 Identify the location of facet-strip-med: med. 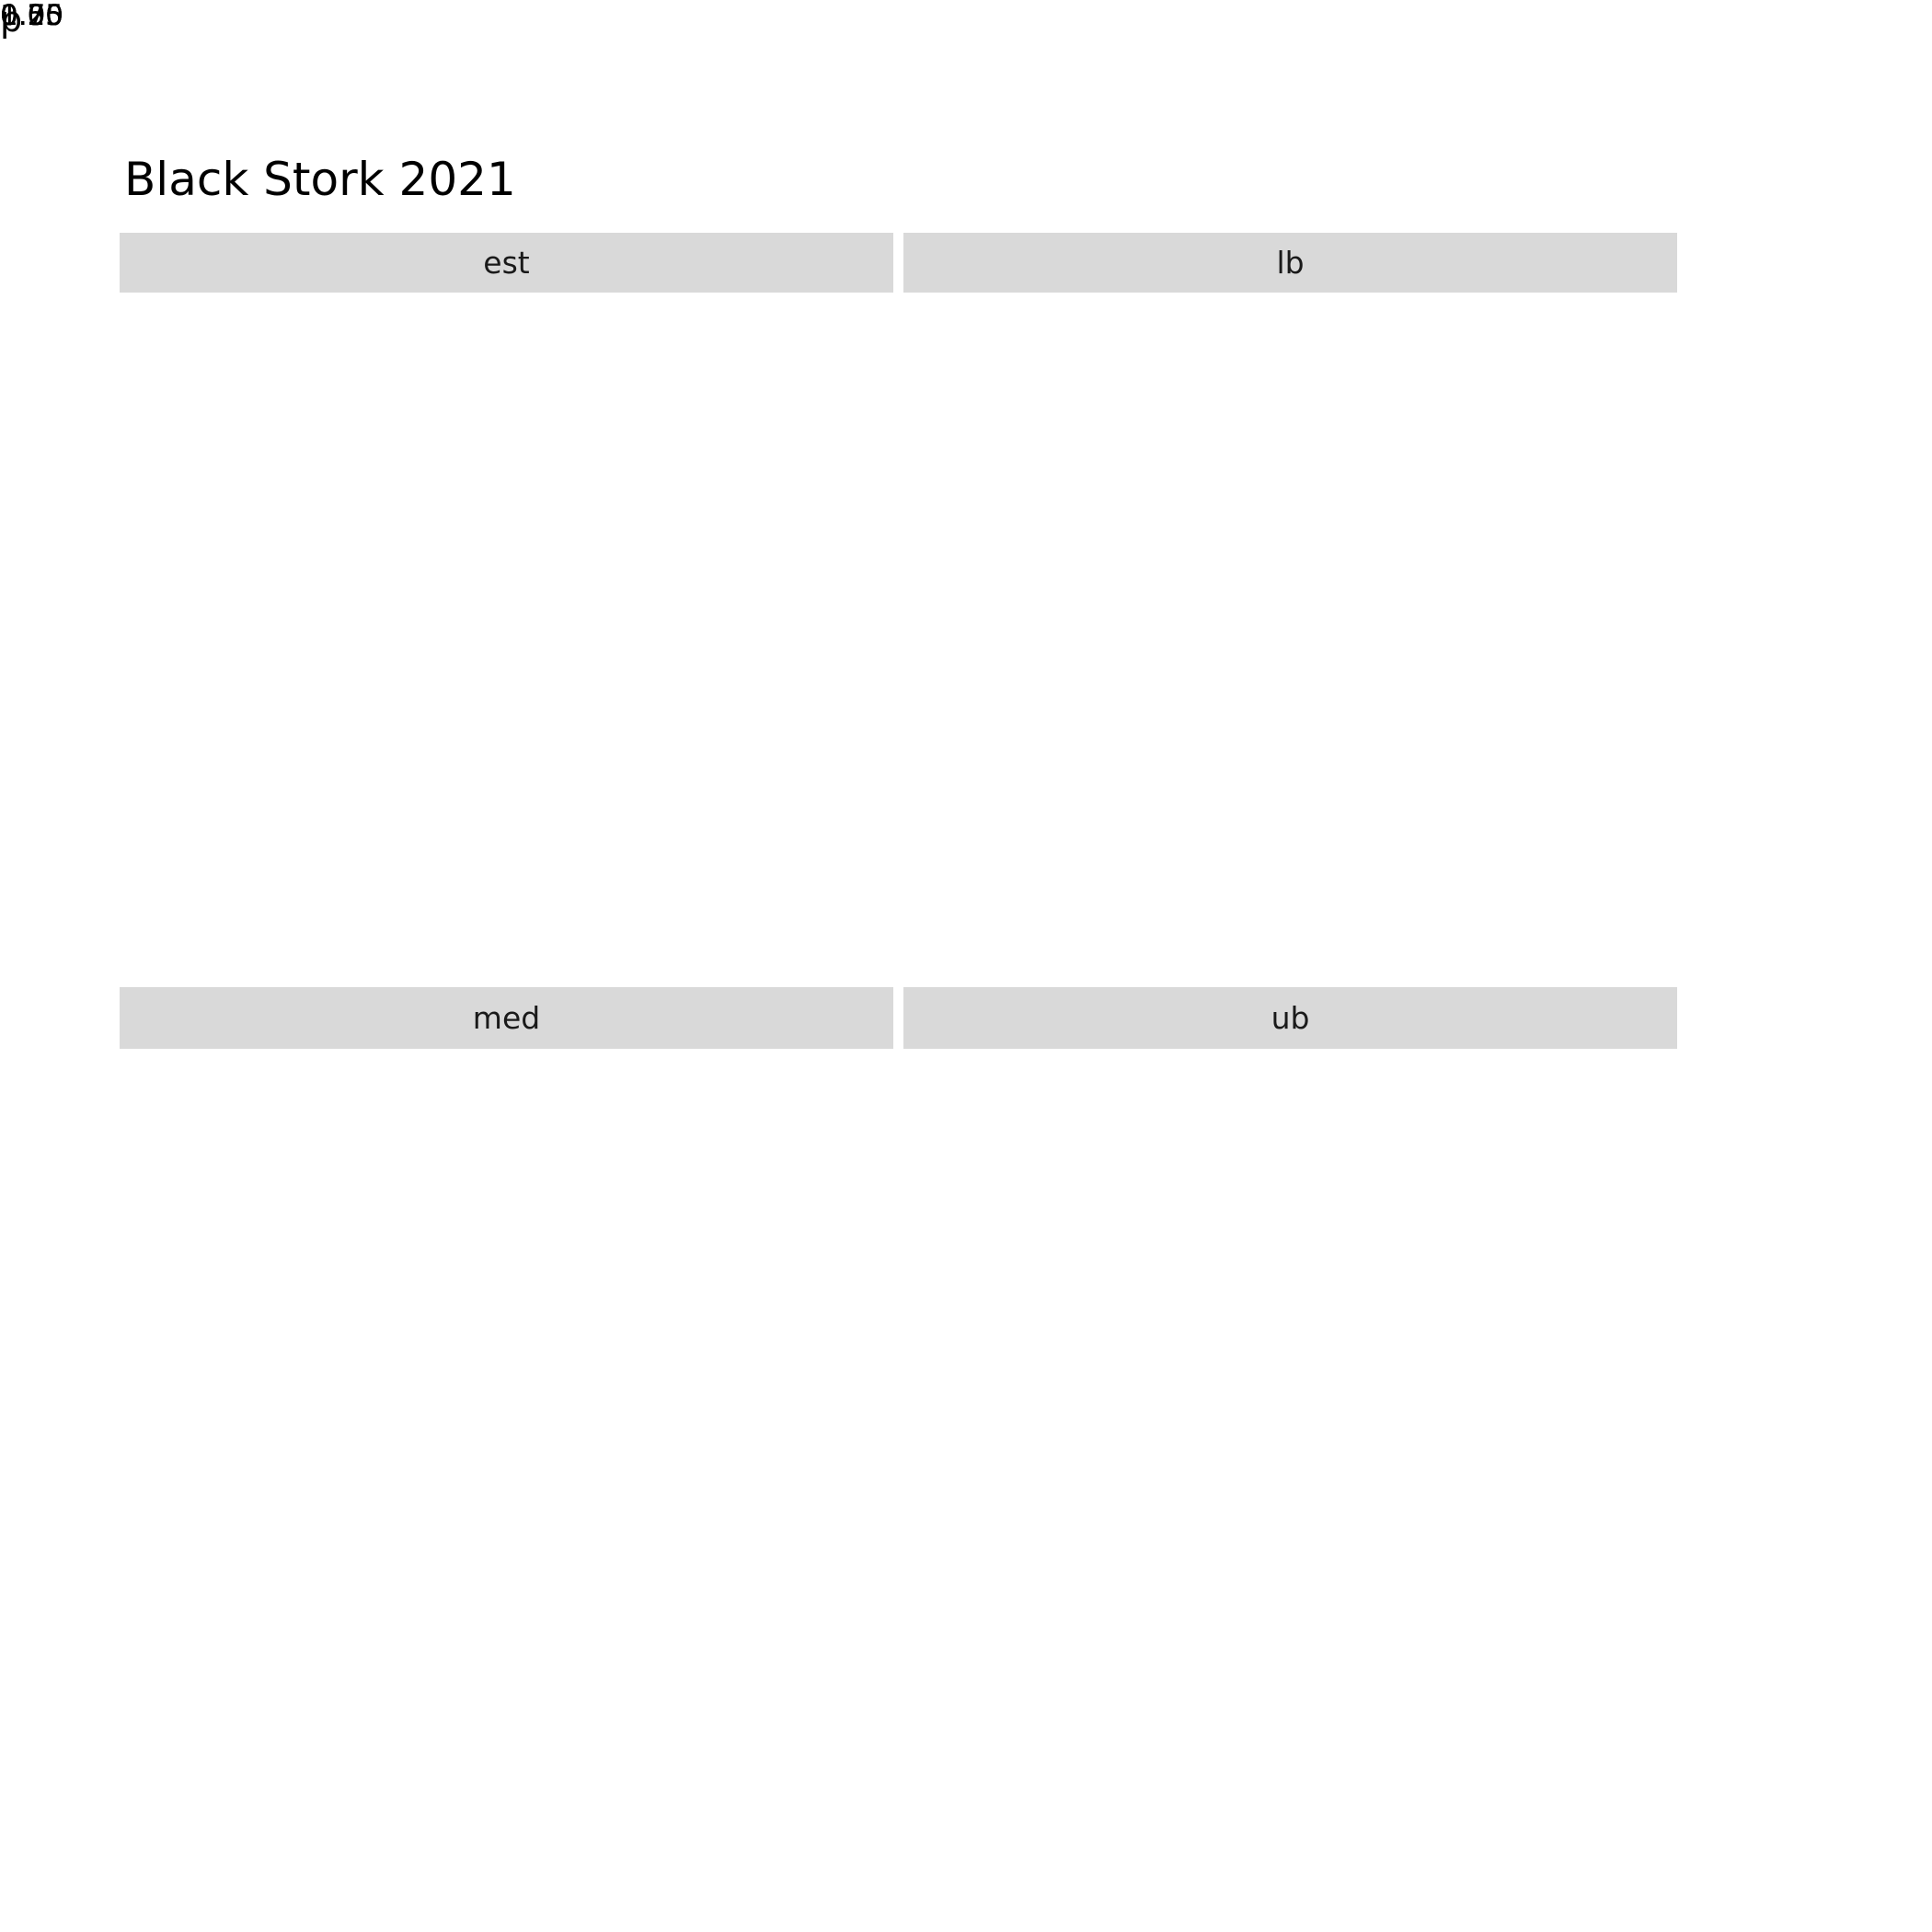
(506, 1018).